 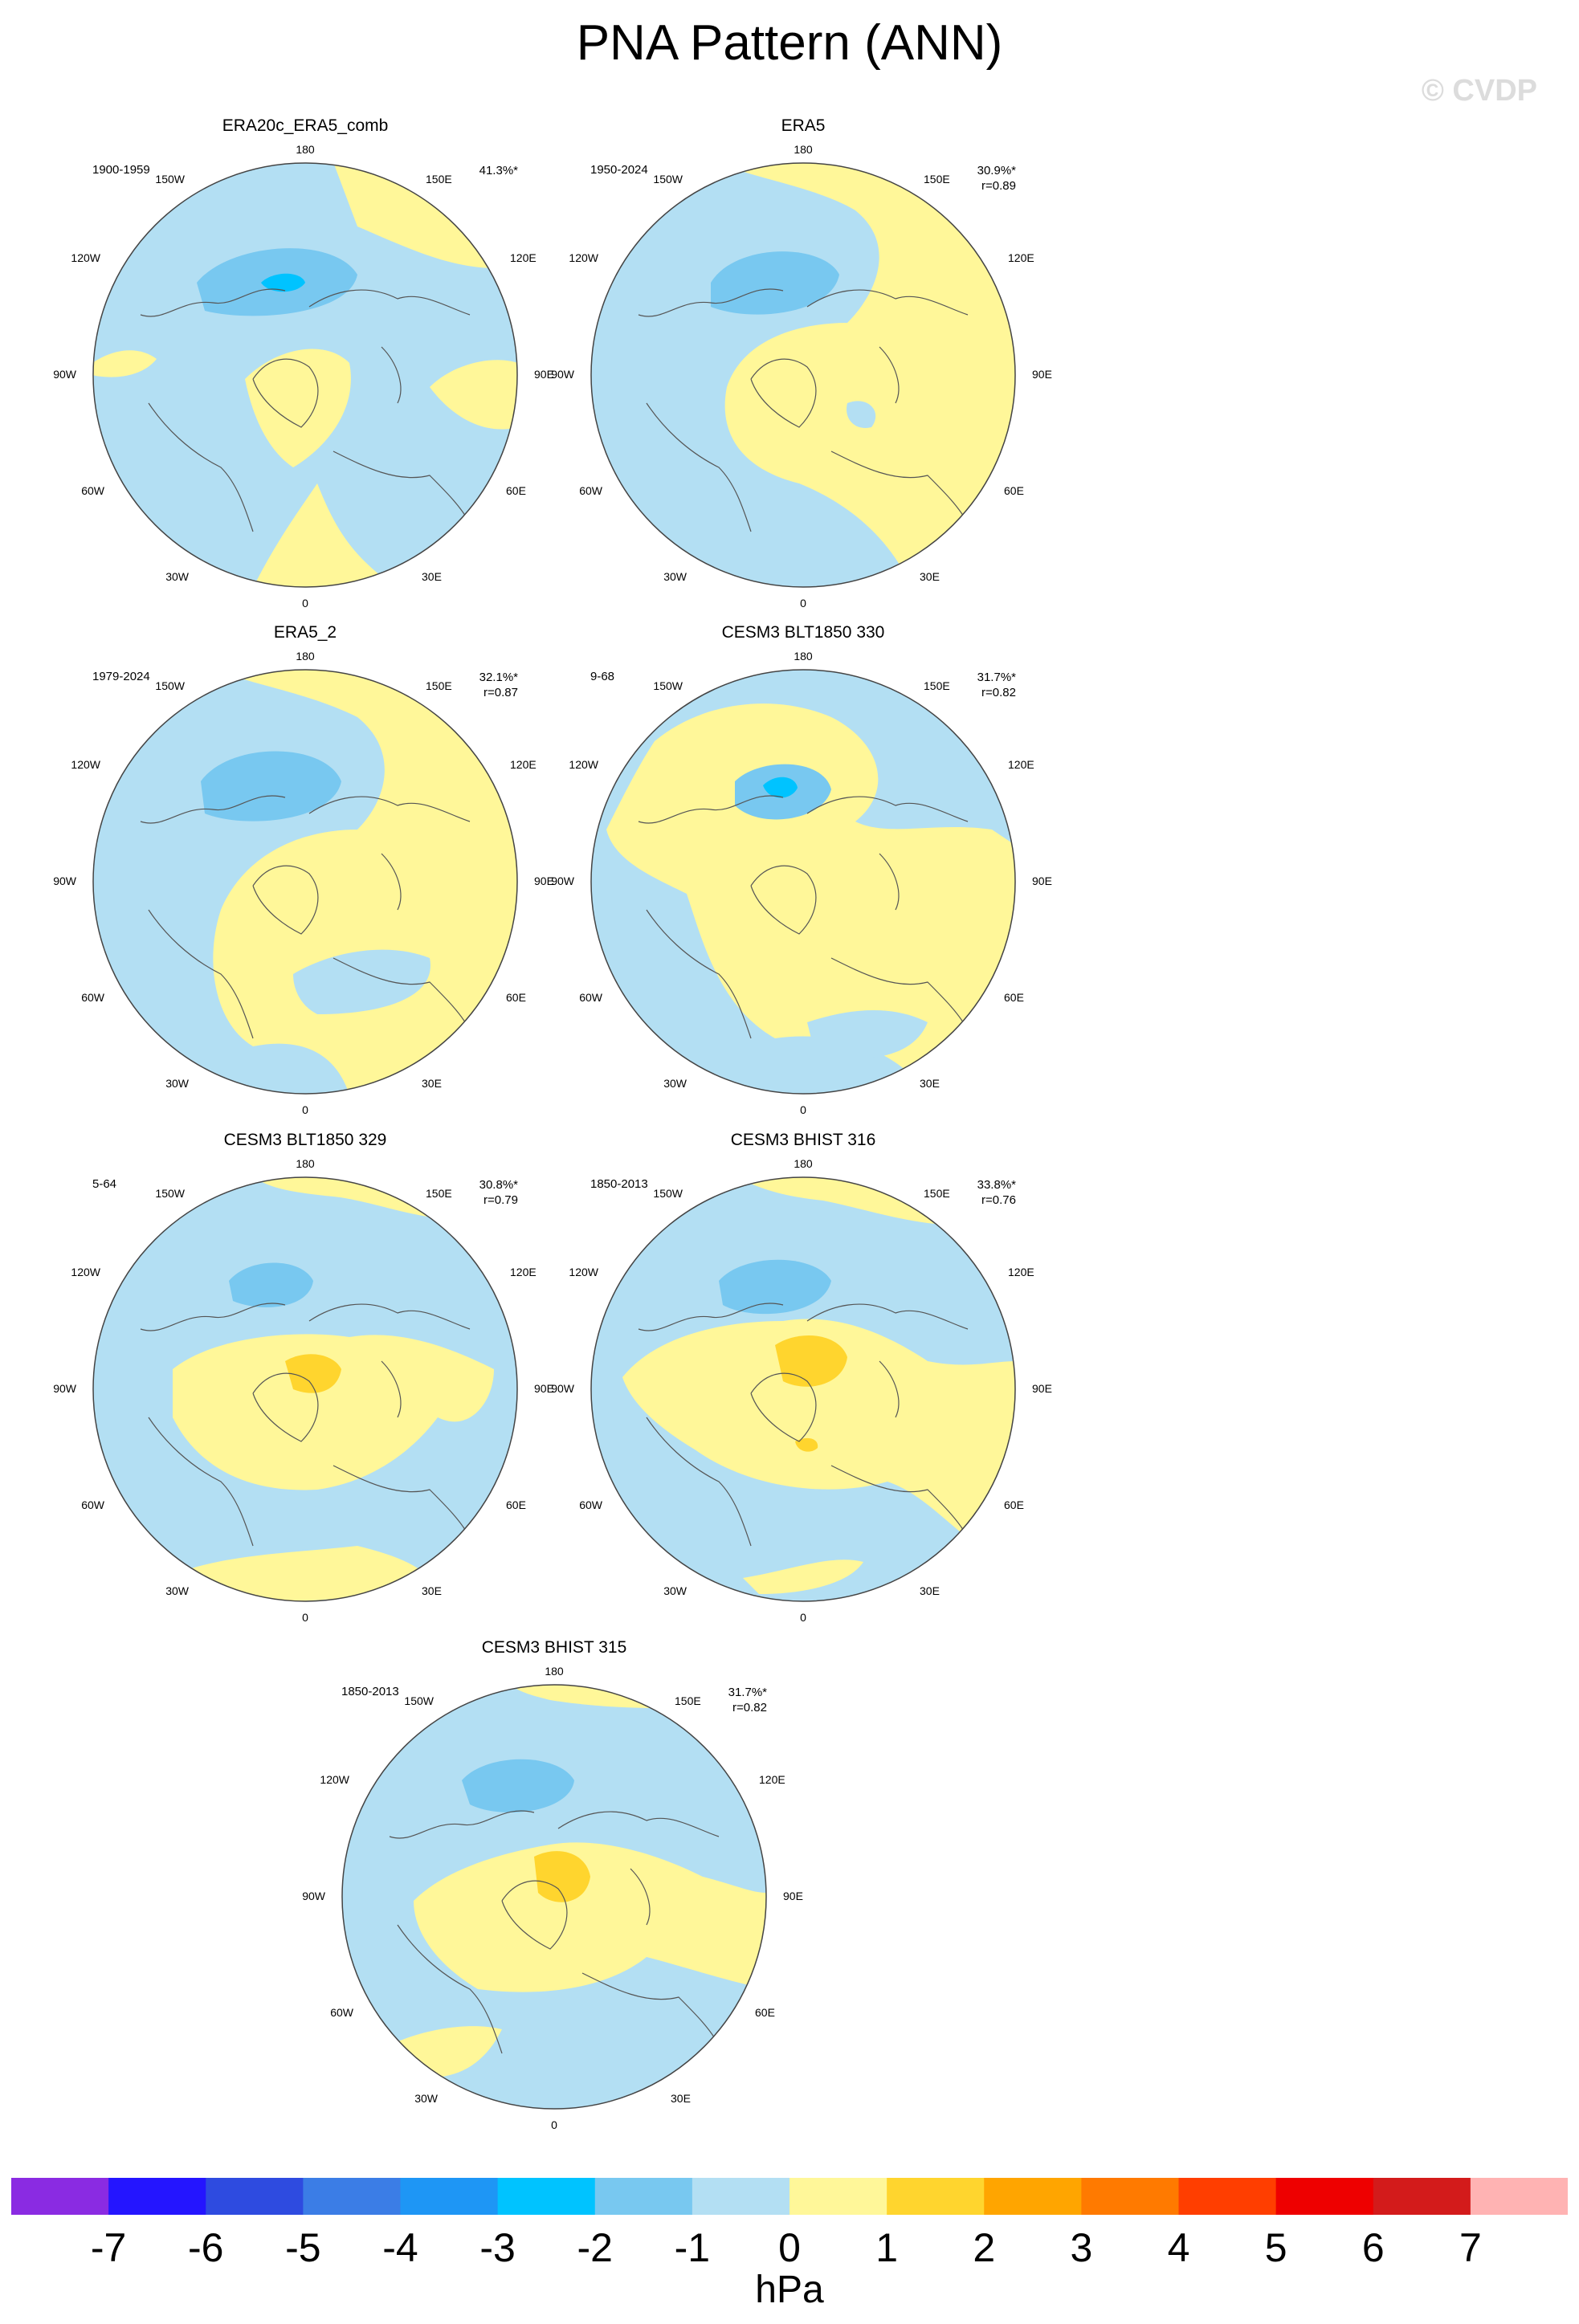 I want to click on longitude-label: 90W, so click(x=64, y=881).